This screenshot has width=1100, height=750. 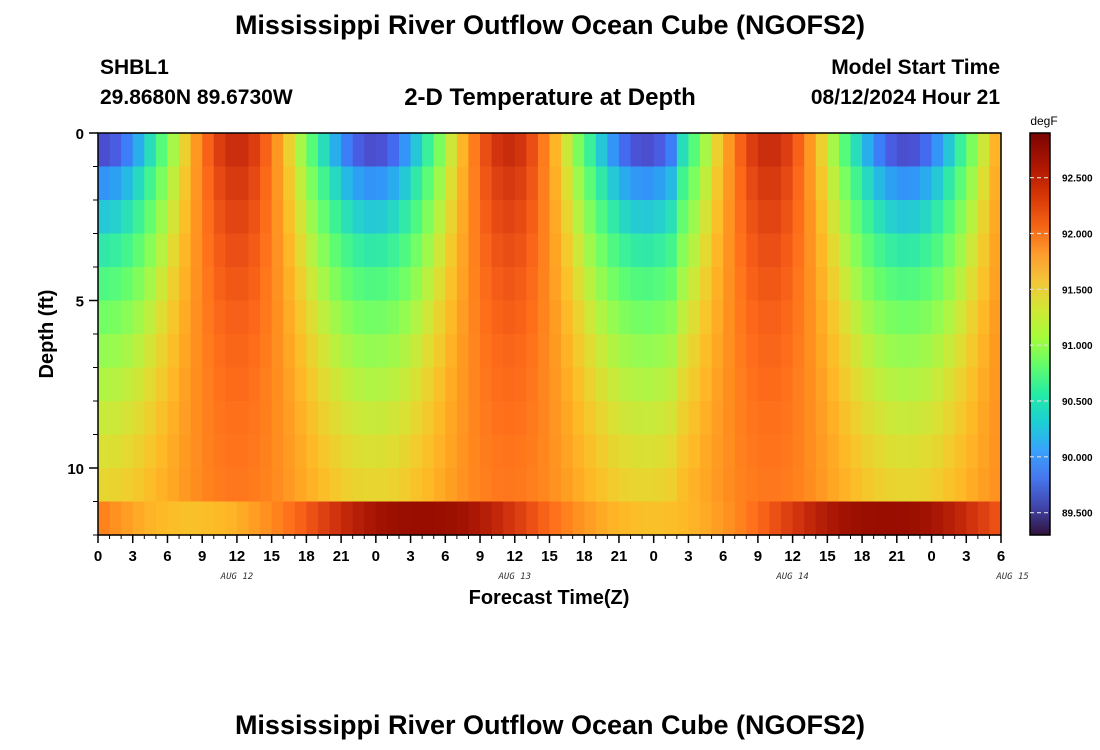 I want to click on x-tick-label: 21, so click(x=619, y=556).